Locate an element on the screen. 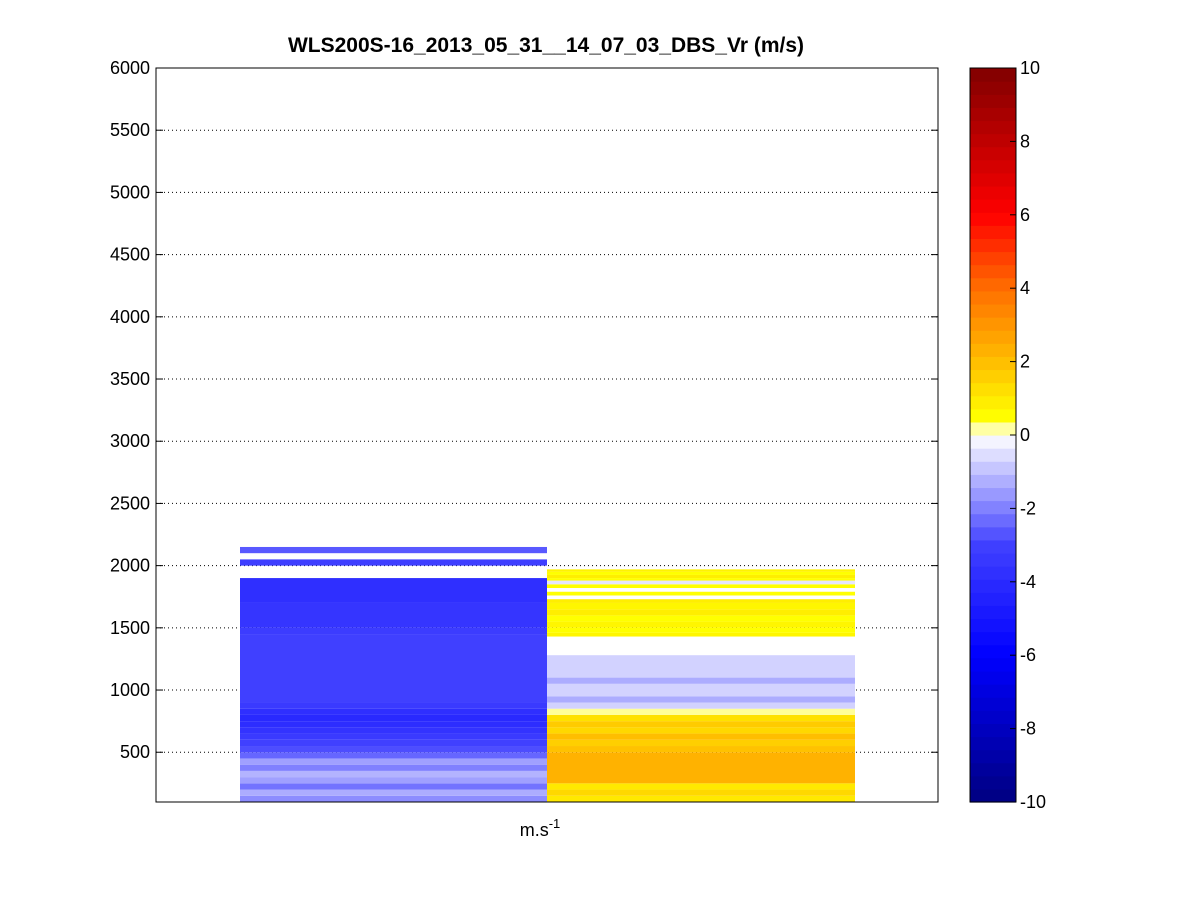  x-axis-label-superscript: -1 is located at coordinates (555, 823).